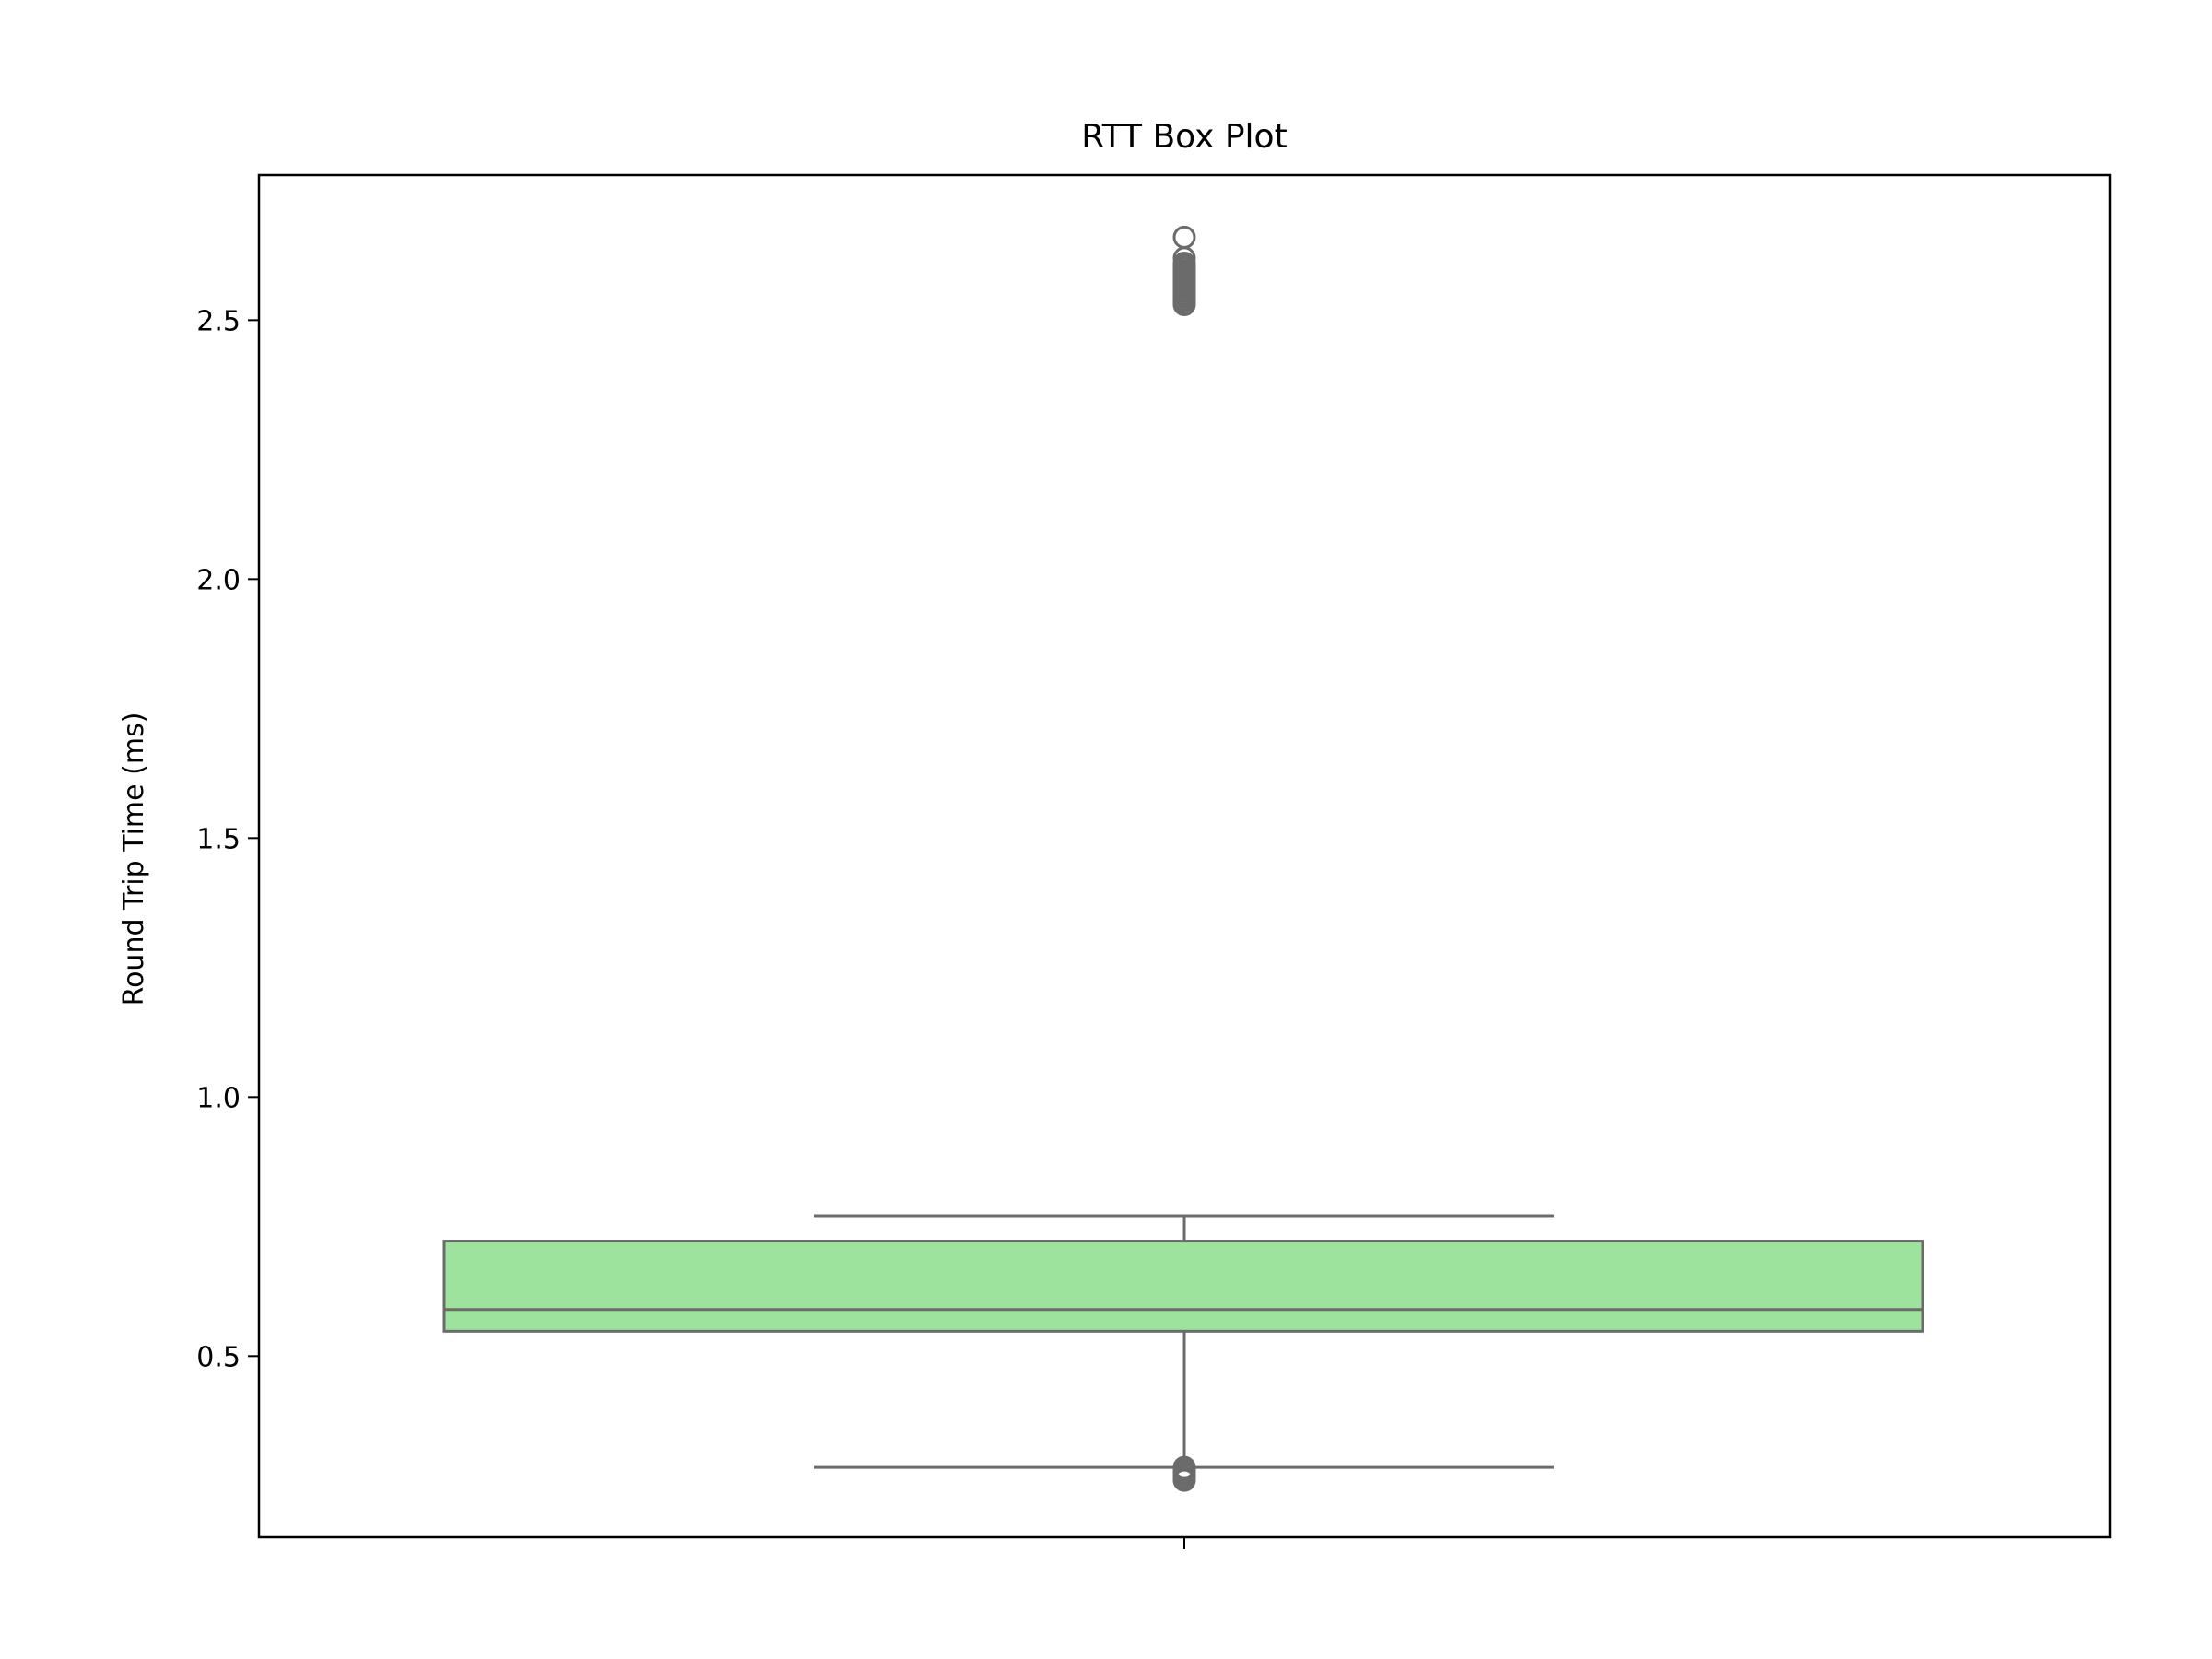 This screenshot has width=2212, height=1659. I want to click on y-tick-label: 2.5, so click(218, 321).